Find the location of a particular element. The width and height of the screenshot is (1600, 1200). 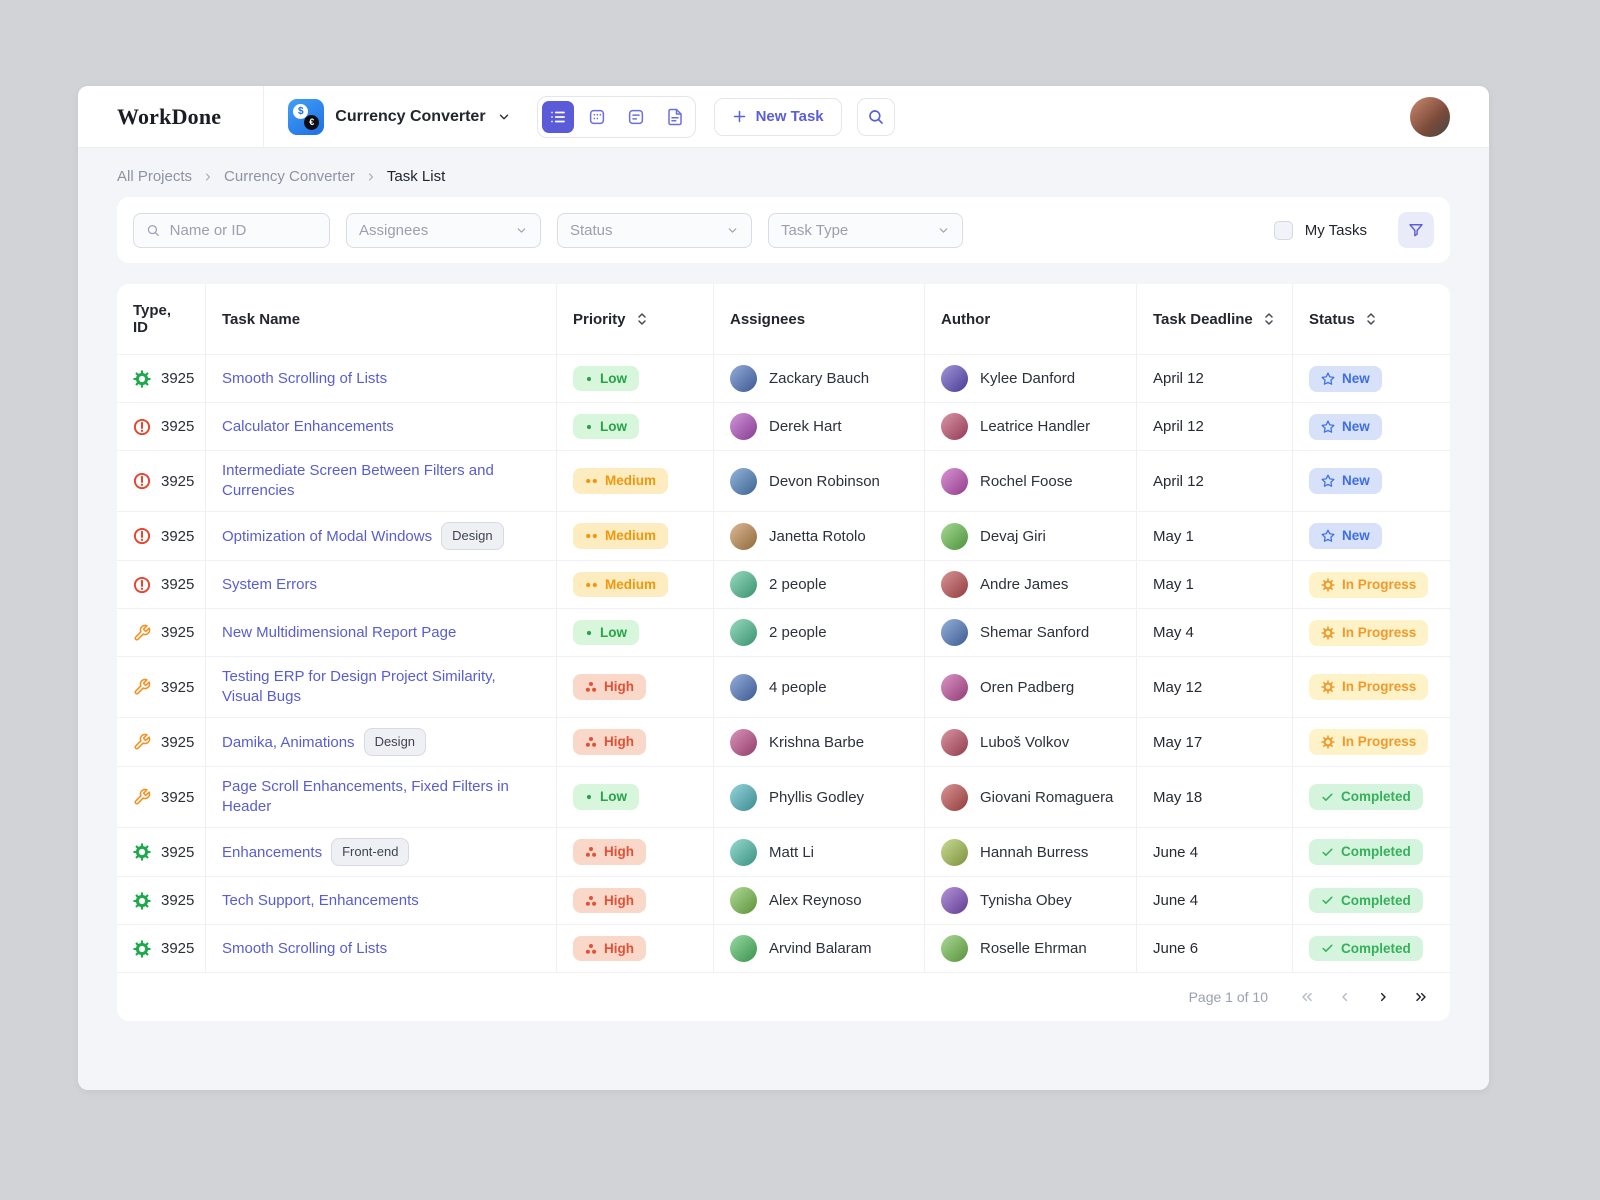

card-view-button is located at coordinates (636, 117).